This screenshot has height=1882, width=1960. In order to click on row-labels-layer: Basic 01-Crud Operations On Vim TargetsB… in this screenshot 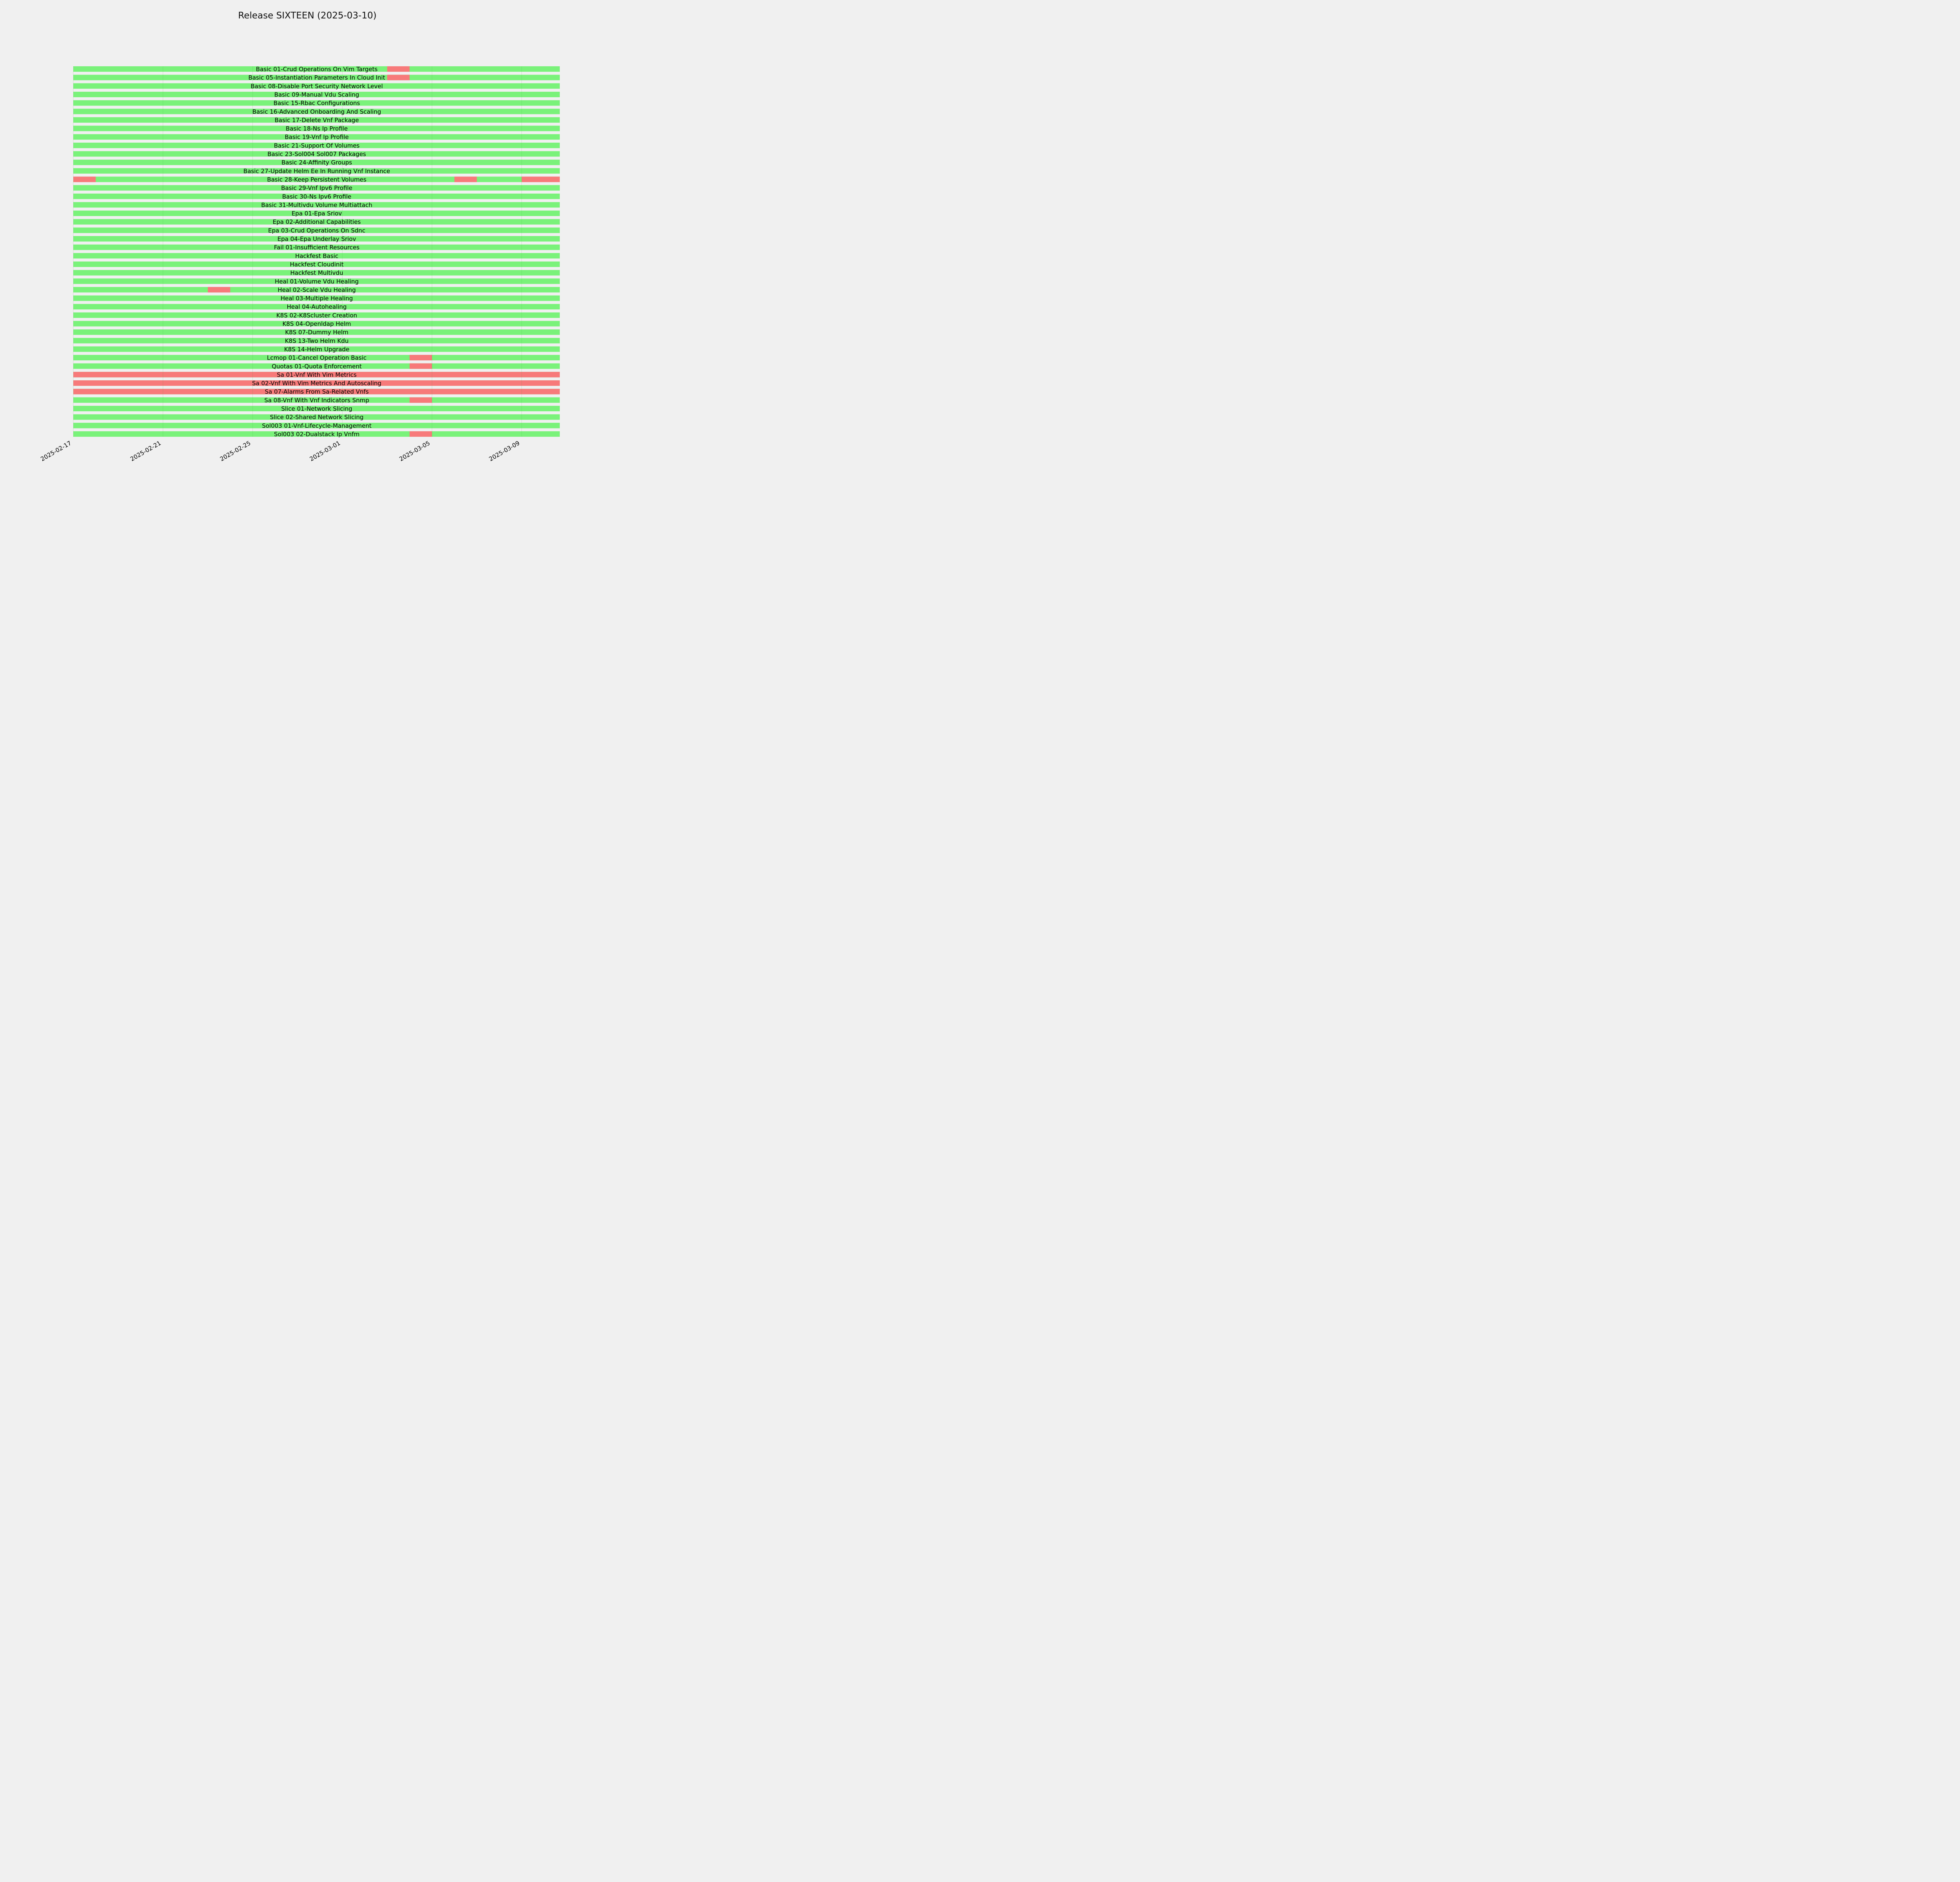, I will do `click(316, 252)`.